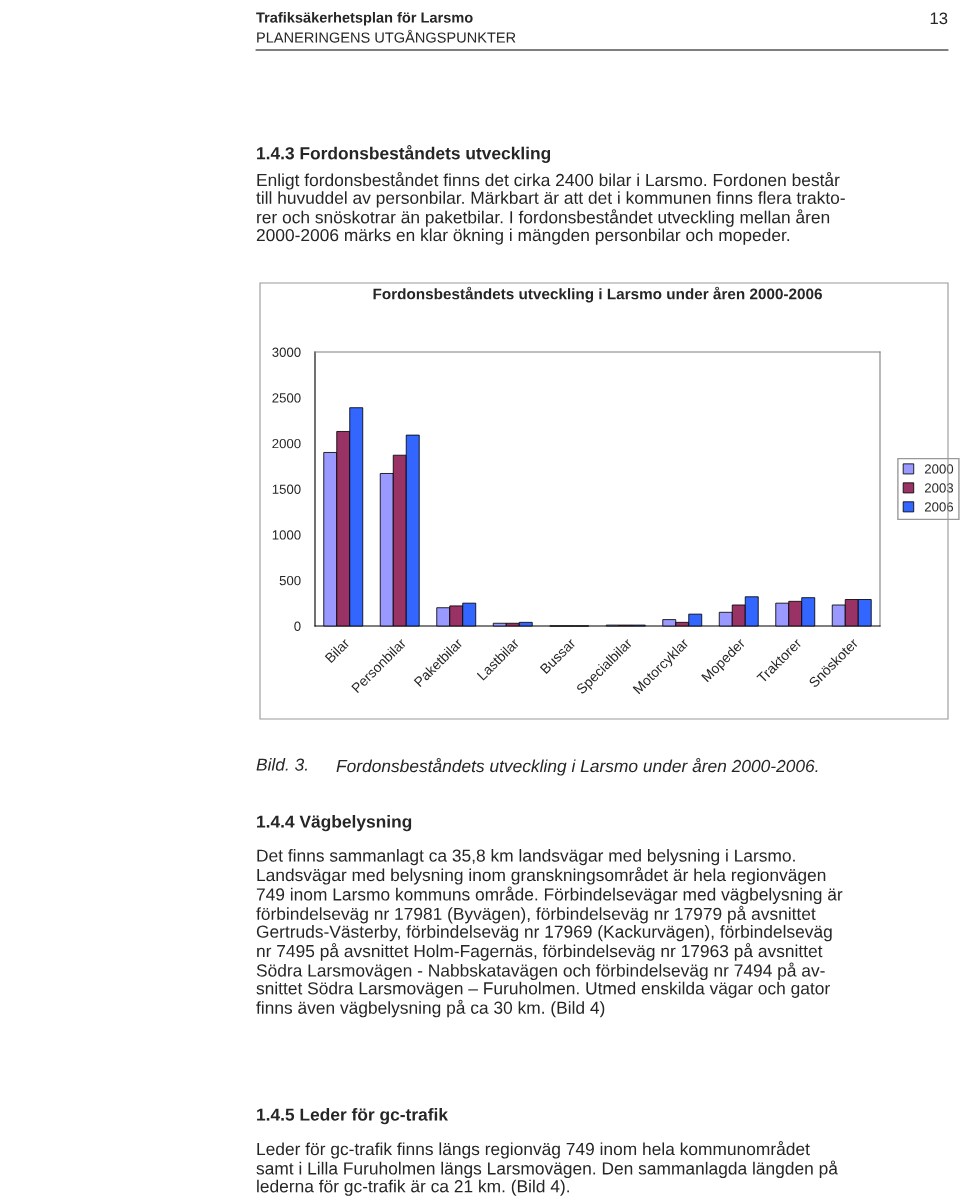 The width and height of the screenshot is (960, 1204). Describe the element at coordinates (939, 488) in the screenshot. I see `legend-label: 2003` at that location.